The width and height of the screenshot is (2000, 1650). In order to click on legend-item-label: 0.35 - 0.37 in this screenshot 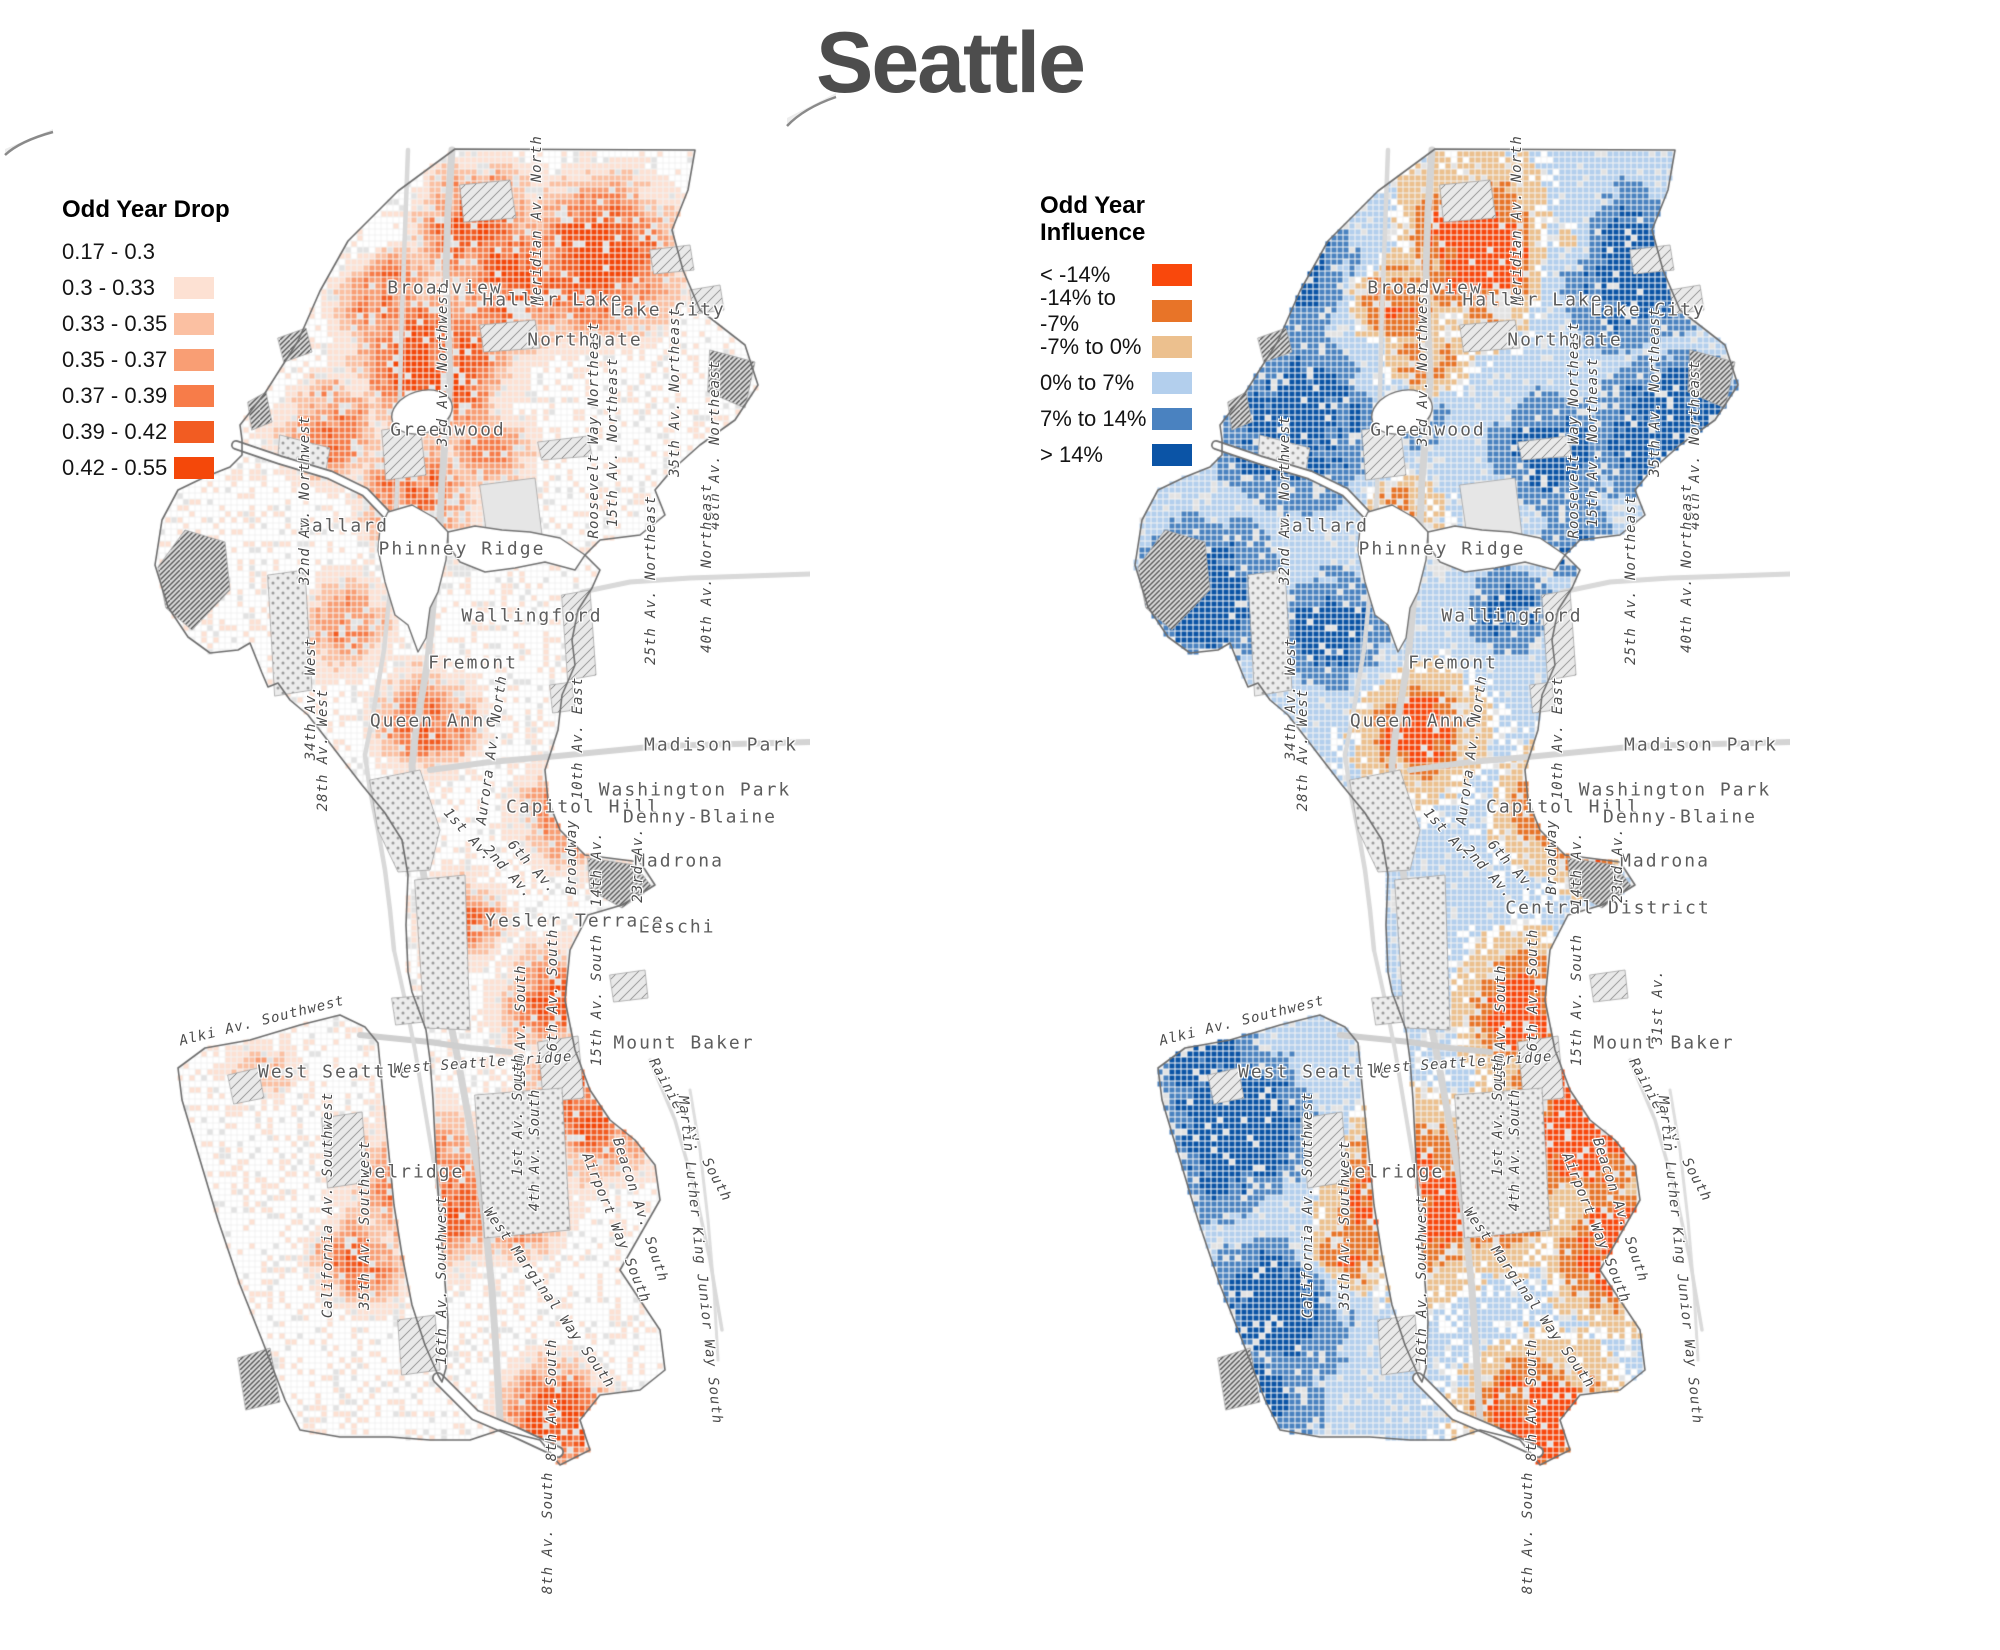, I will do `click(115, 359)`.